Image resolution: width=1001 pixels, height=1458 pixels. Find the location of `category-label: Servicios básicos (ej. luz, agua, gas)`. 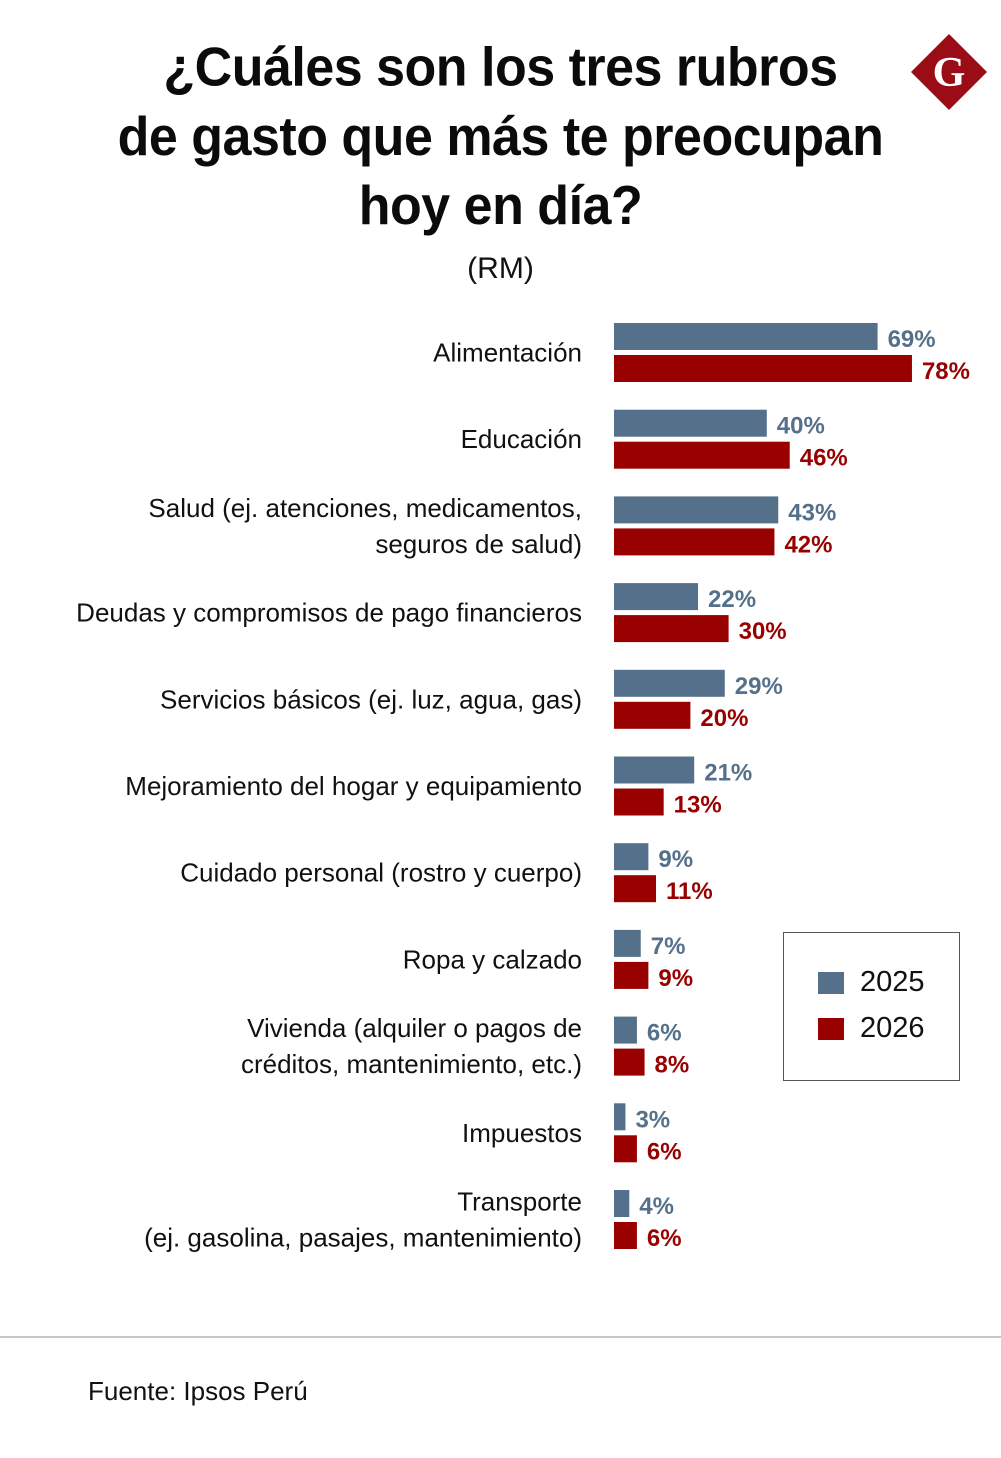

category-label: Servicios básicos (ej. luz, agua, gas) is located at coordinates (371, 699).